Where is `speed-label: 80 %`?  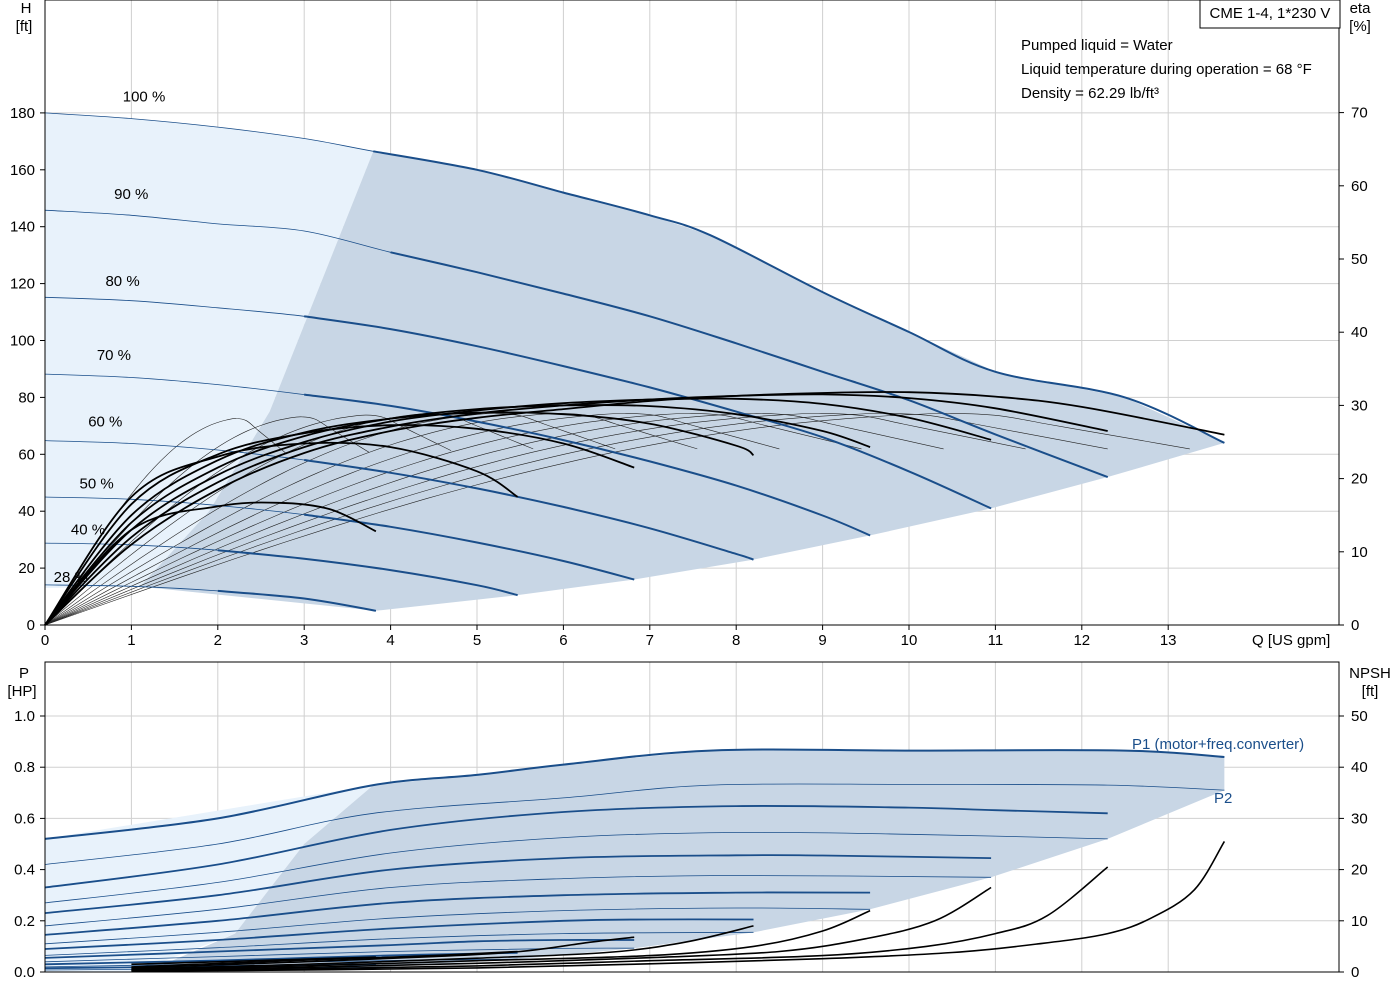
speed-label: 80 % is located at coordinates (122, 281).